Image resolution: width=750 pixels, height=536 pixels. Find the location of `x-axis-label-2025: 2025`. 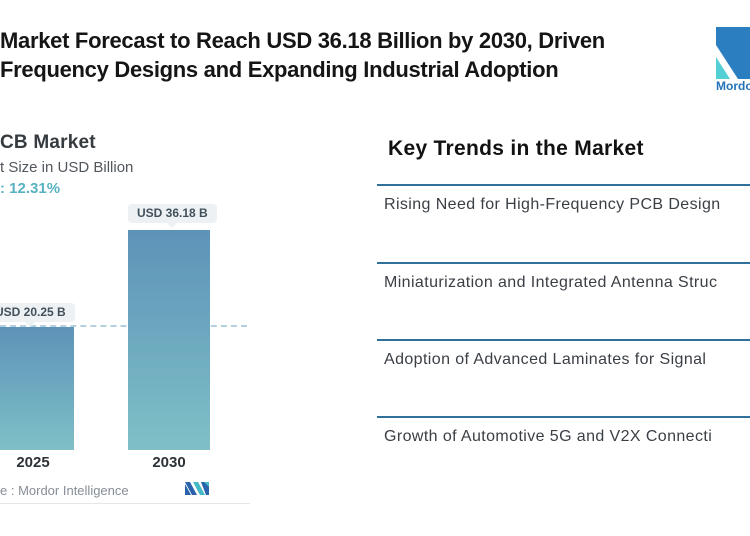

x-axis-label-2025: 2025 is located at coordinates (33, 462).